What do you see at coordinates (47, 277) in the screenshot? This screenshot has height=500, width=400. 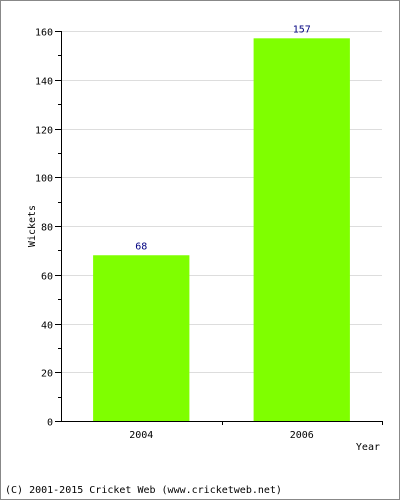 I see `y-tick-label: 60` at bounding box center [47, 277].